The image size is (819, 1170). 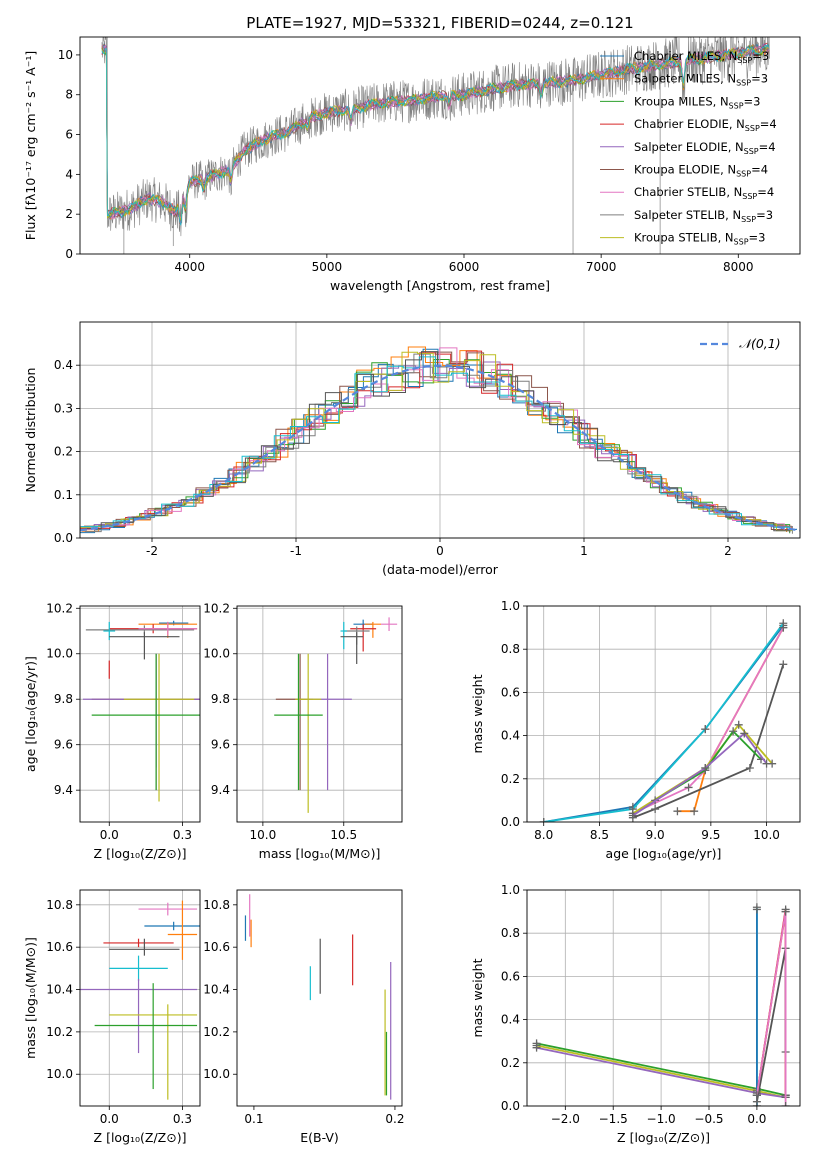 What do you see at coordinates (440, 551) in the screenshot?
I see `x-tick-label: 0` at bounding box center [440, 551].